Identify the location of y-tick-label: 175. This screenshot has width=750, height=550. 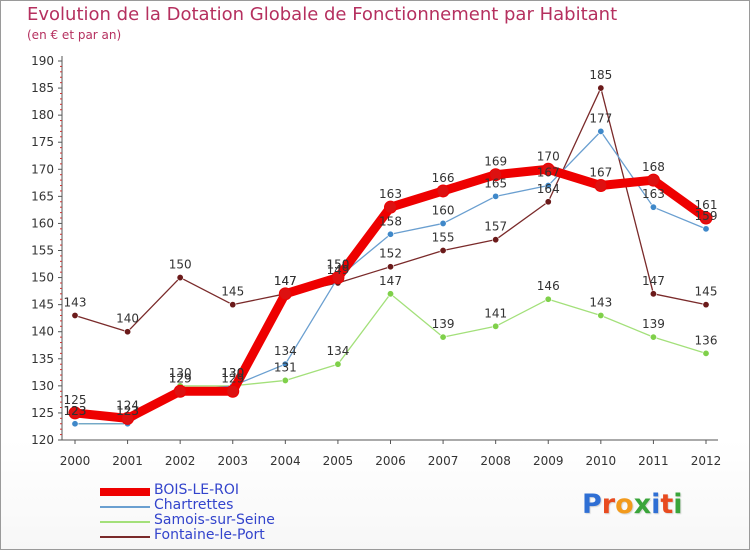
(42, 142).